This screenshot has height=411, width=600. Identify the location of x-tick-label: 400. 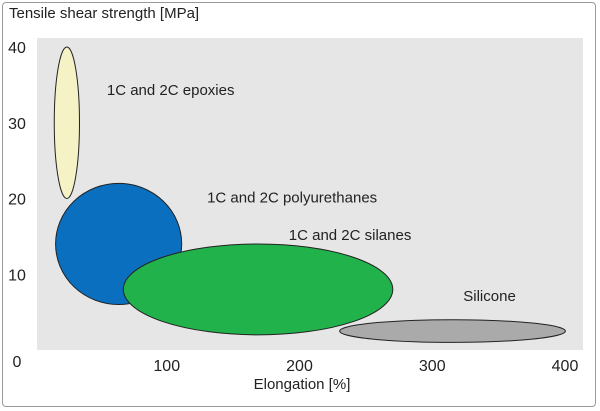
(565, 366).